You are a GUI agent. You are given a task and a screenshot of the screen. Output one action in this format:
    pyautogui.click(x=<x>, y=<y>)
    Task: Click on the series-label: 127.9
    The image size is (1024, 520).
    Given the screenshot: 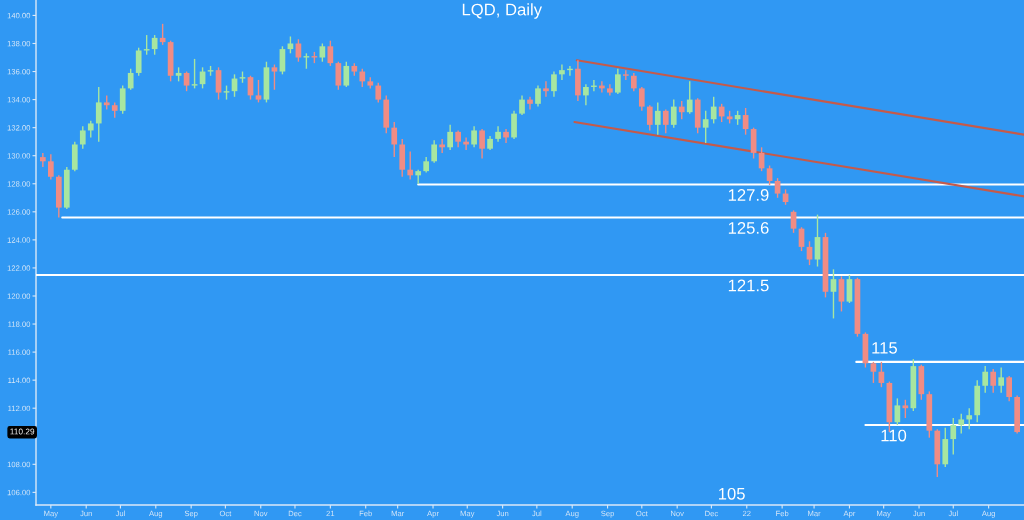 What is the action you would take?
    pyautogui.click(x=748, y=195)
    